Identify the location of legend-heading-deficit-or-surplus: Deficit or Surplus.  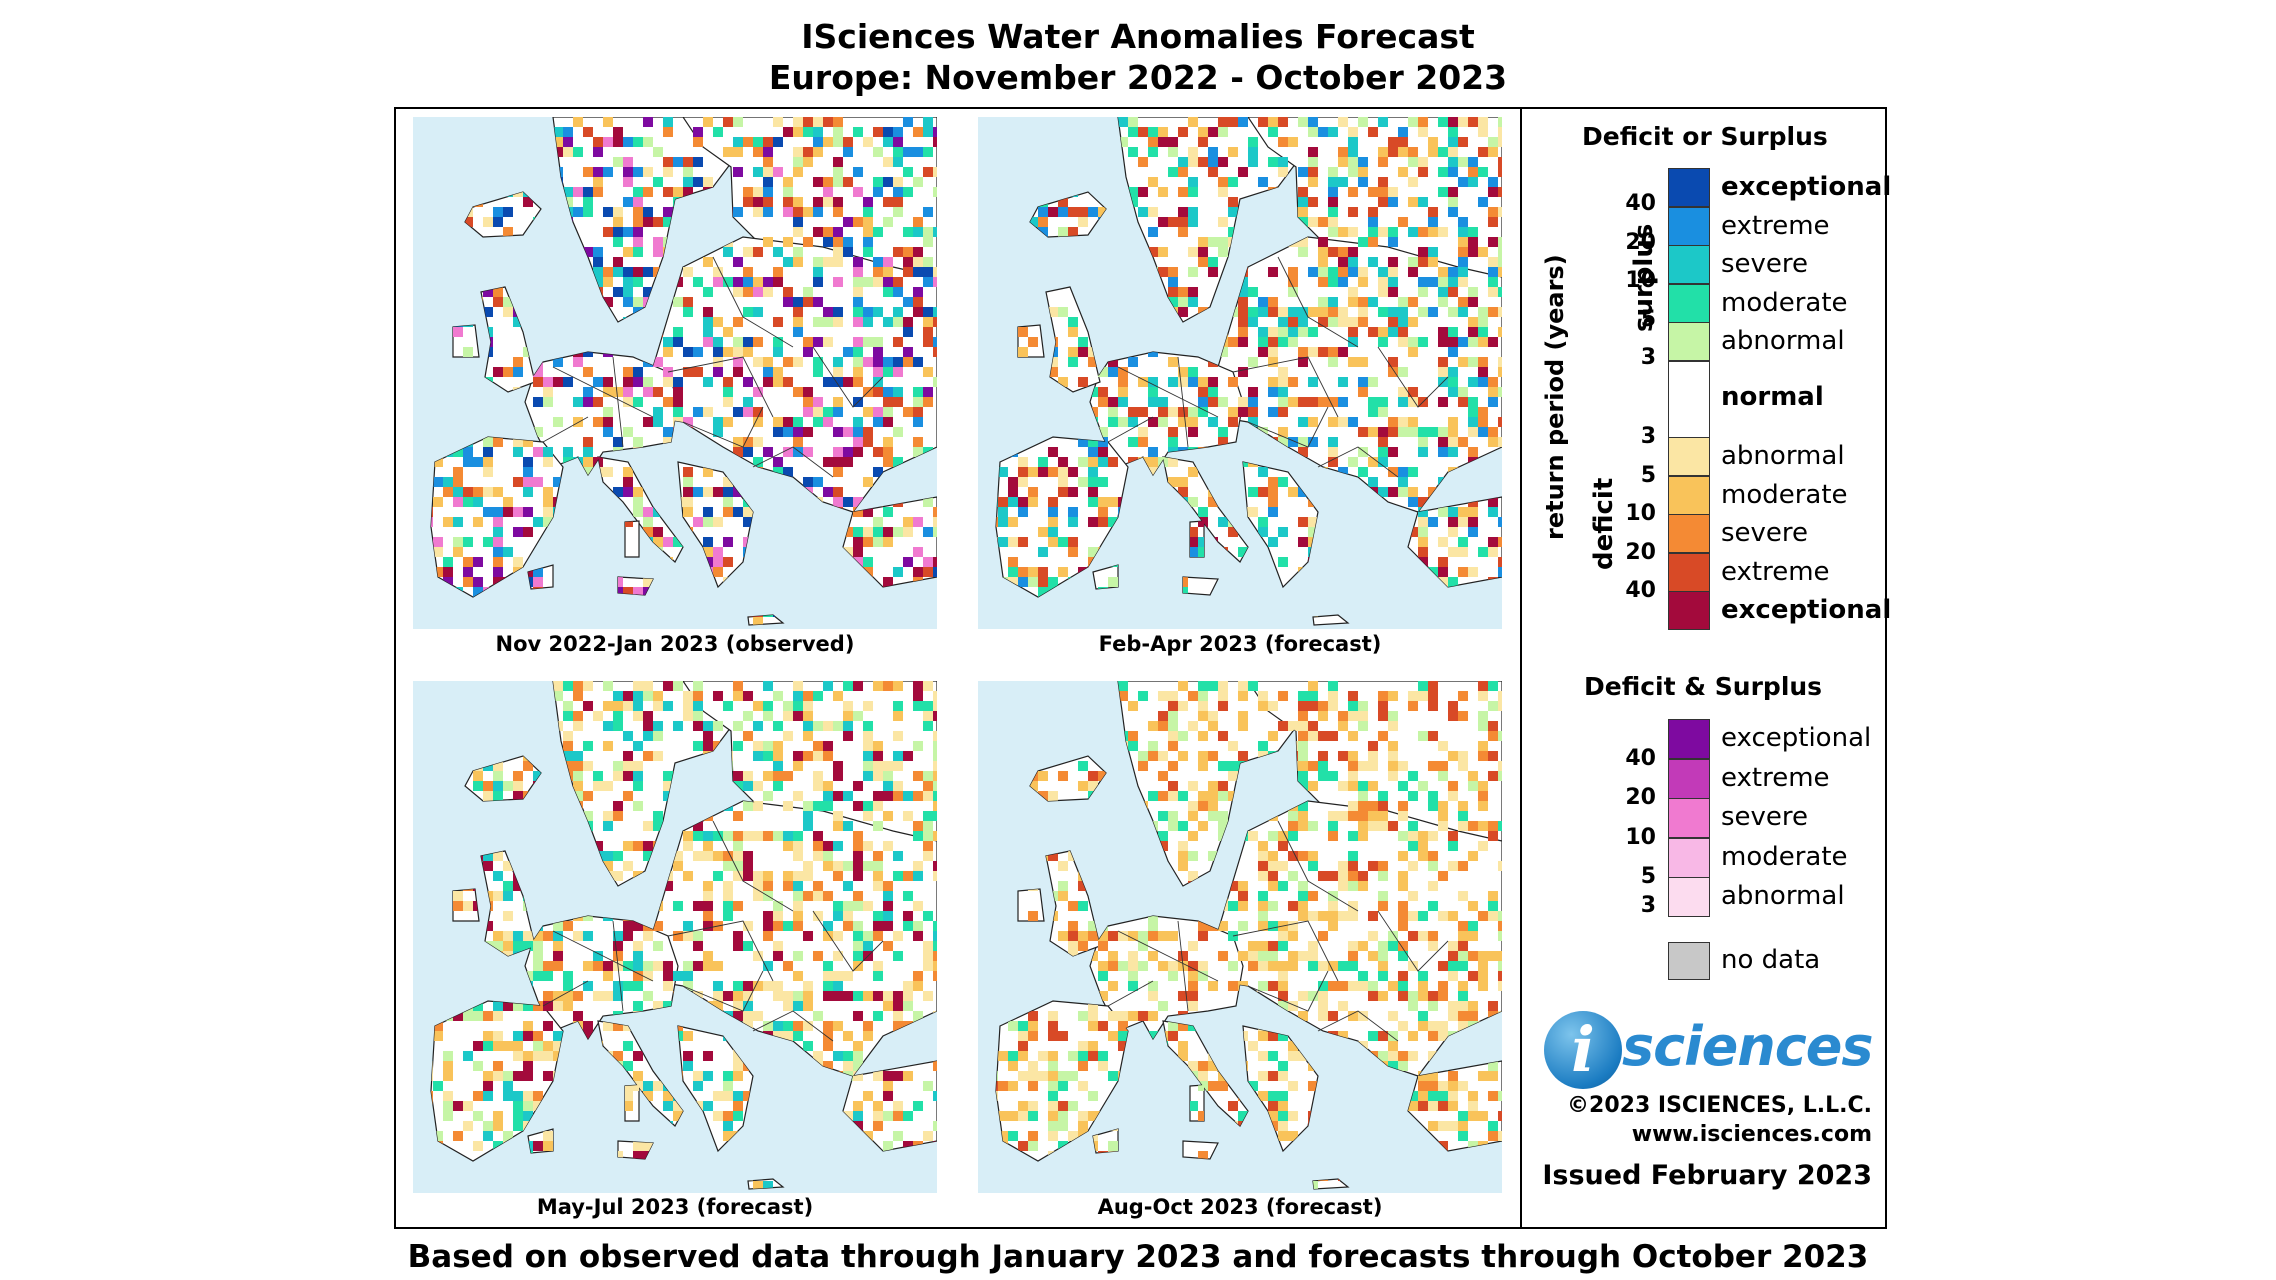
(1705, 136).